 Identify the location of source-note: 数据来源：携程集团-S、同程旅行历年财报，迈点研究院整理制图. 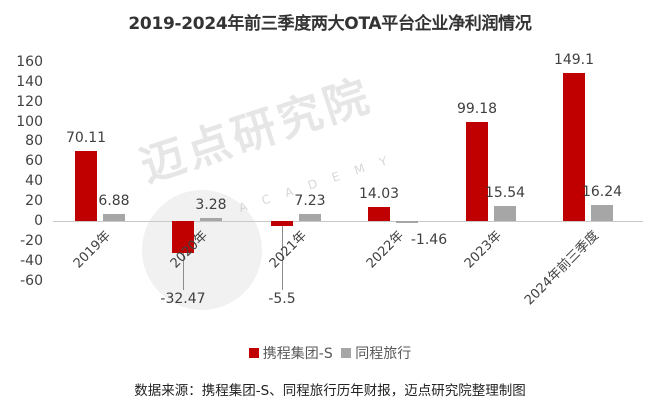
(330, 391).